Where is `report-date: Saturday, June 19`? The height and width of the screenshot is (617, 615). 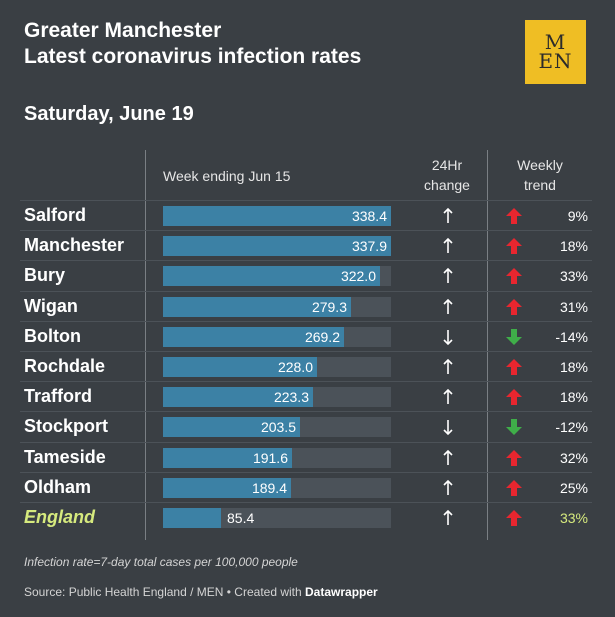
report-date: Saturday, June 19 is located at coordinates (109, 114).